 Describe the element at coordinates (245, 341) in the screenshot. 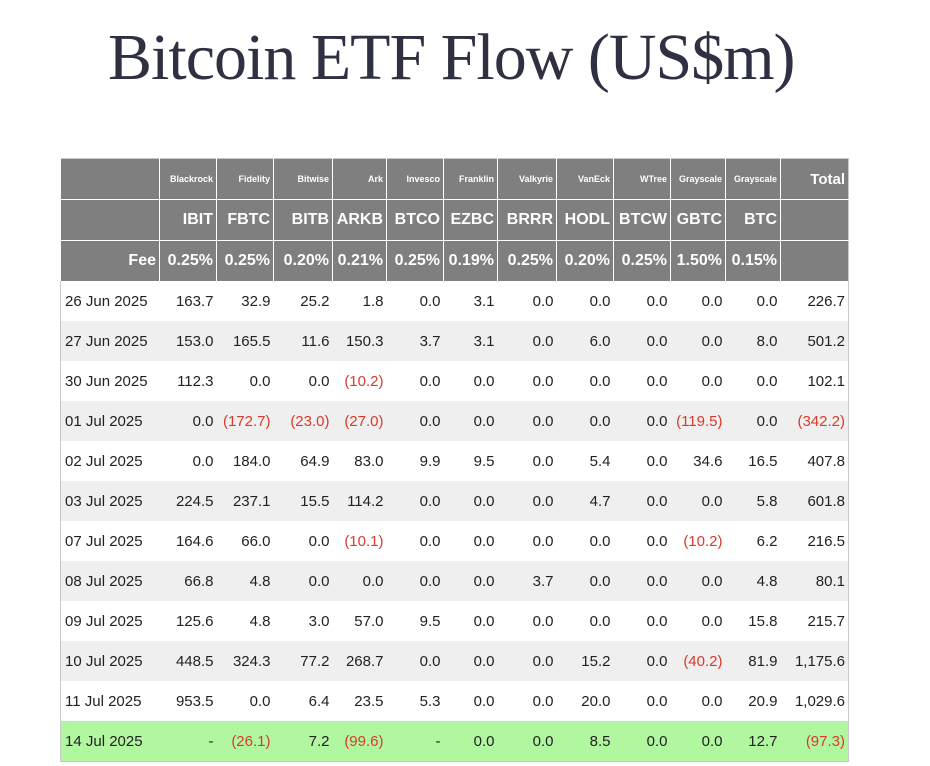

I see `flow-value: 165.5` at that location.